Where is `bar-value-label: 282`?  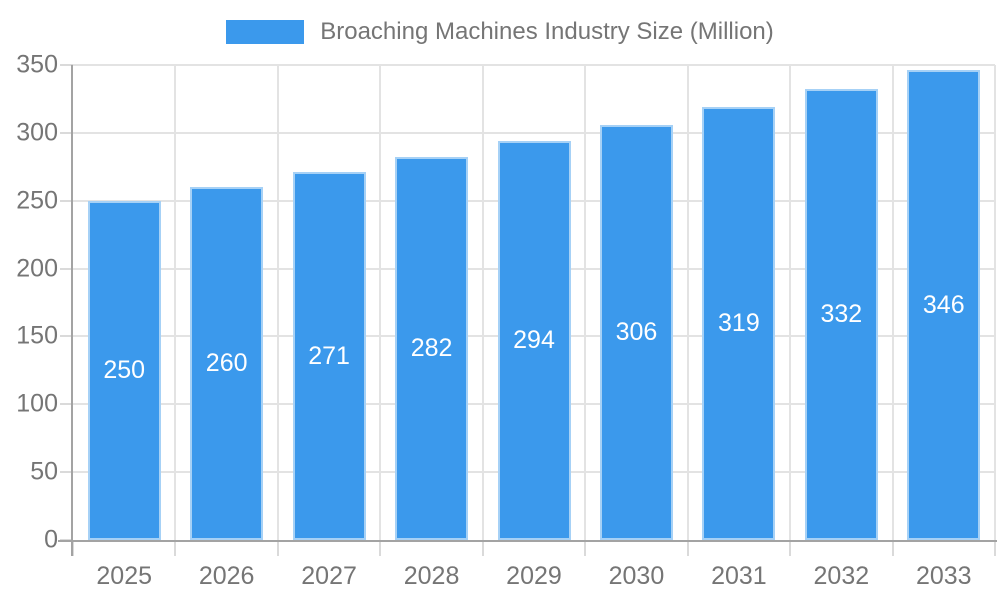
bar-value-label: 282 is located at coordinates (431, 348).